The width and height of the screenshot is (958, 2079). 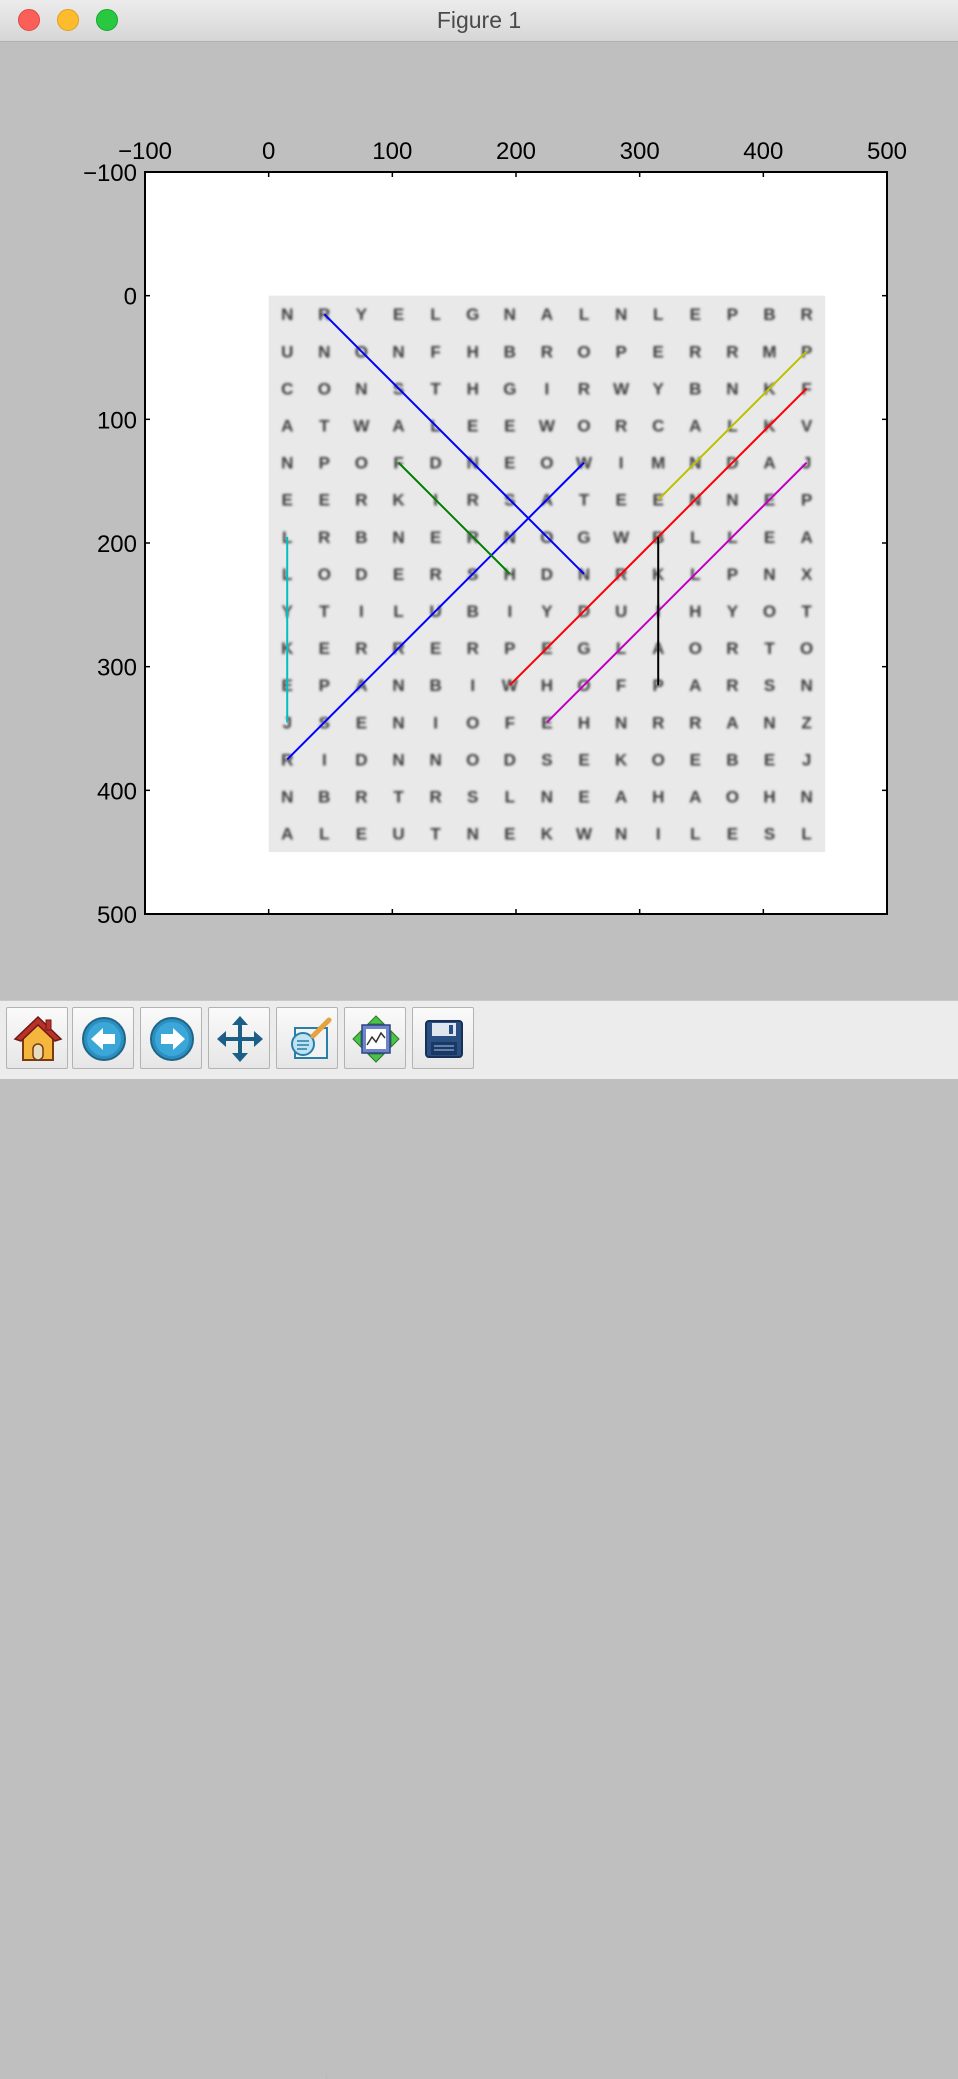 What do you see at coordinates (29, 20) in the screenshot?
I see `close-window-button` at bounding box center [29, 20].